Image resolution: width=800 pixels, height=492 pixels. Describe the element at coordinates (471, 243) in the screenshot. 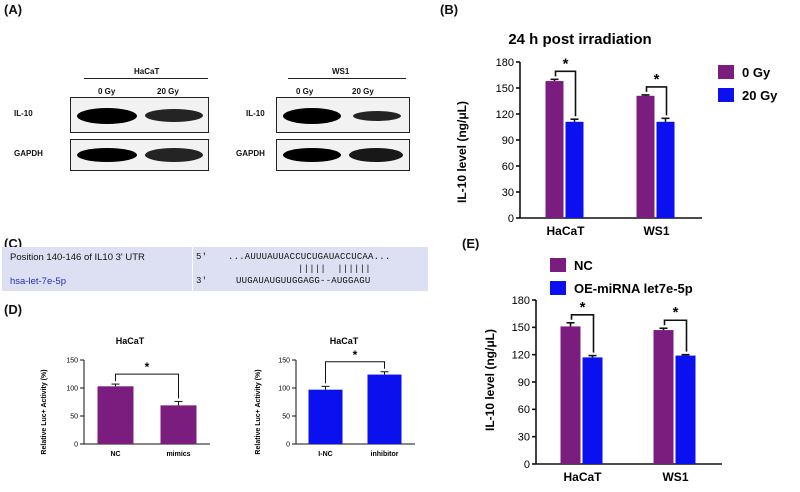

I see `panel-label-e: (E)` at that location.